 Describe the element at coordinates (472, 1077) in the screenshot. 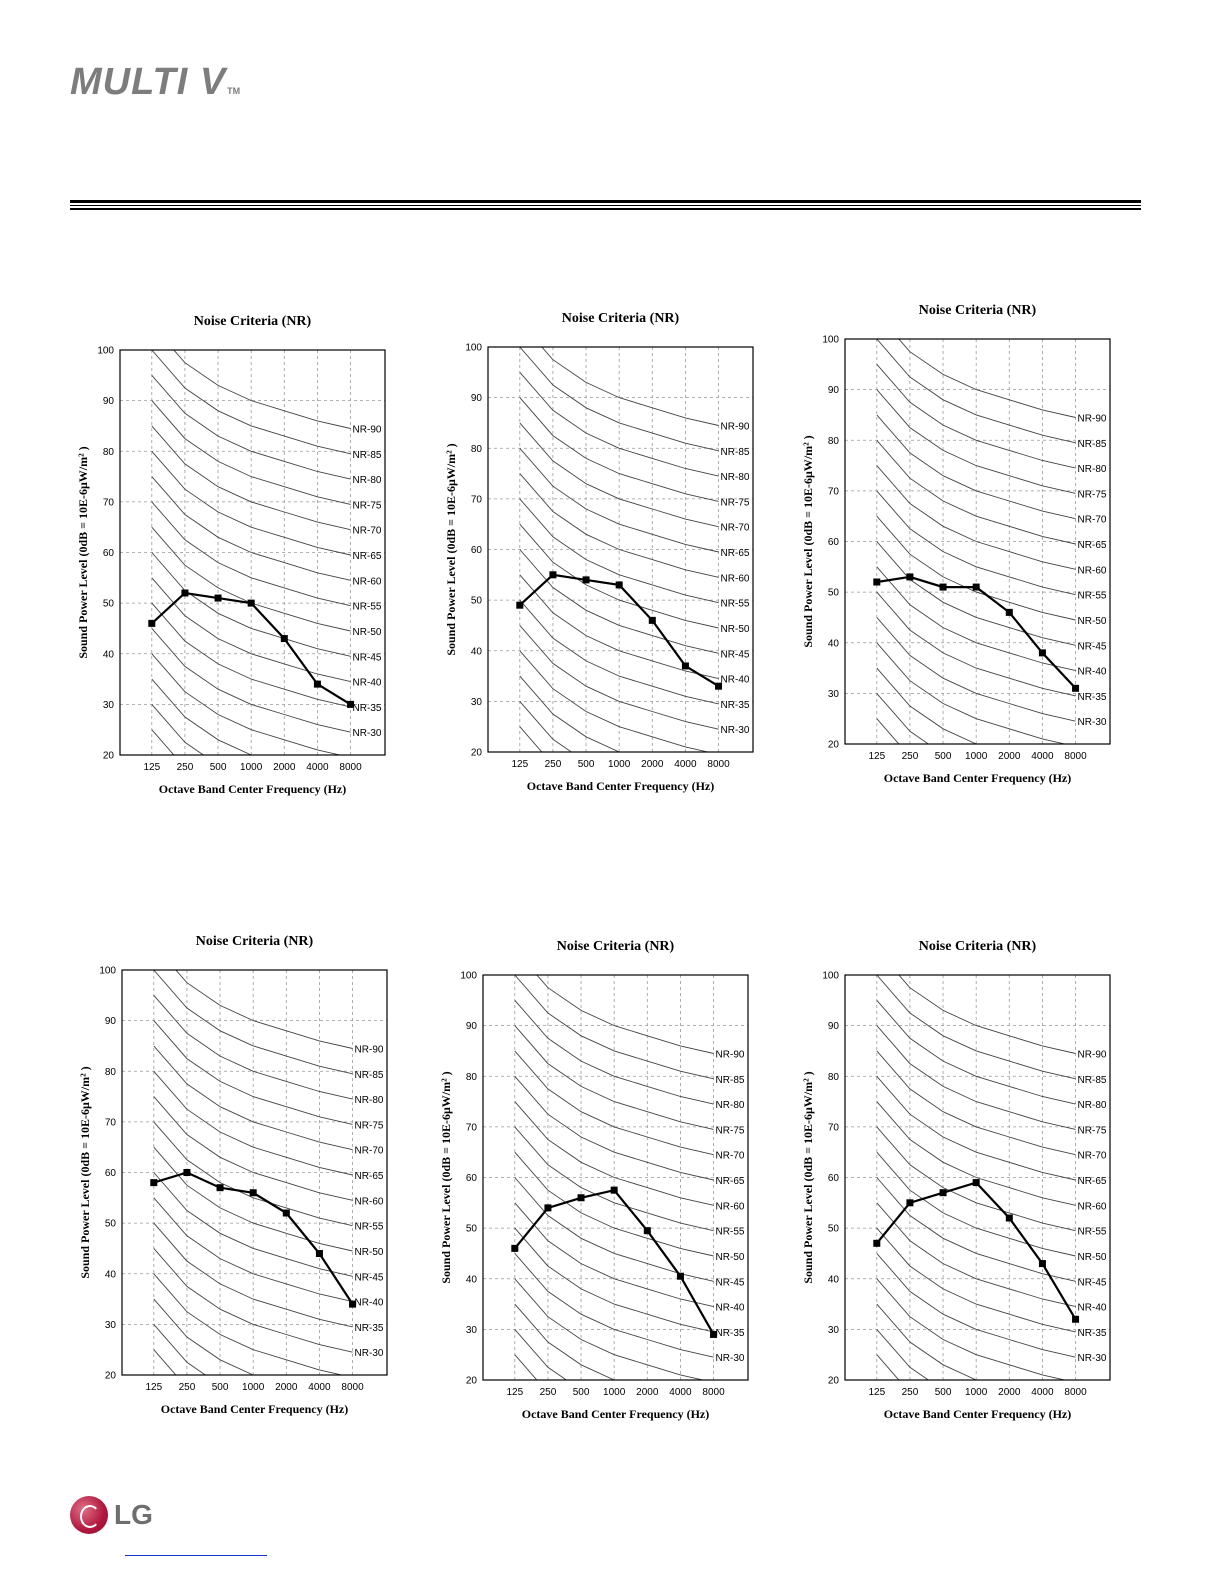

I see `y-tick-label: 80` at that location.